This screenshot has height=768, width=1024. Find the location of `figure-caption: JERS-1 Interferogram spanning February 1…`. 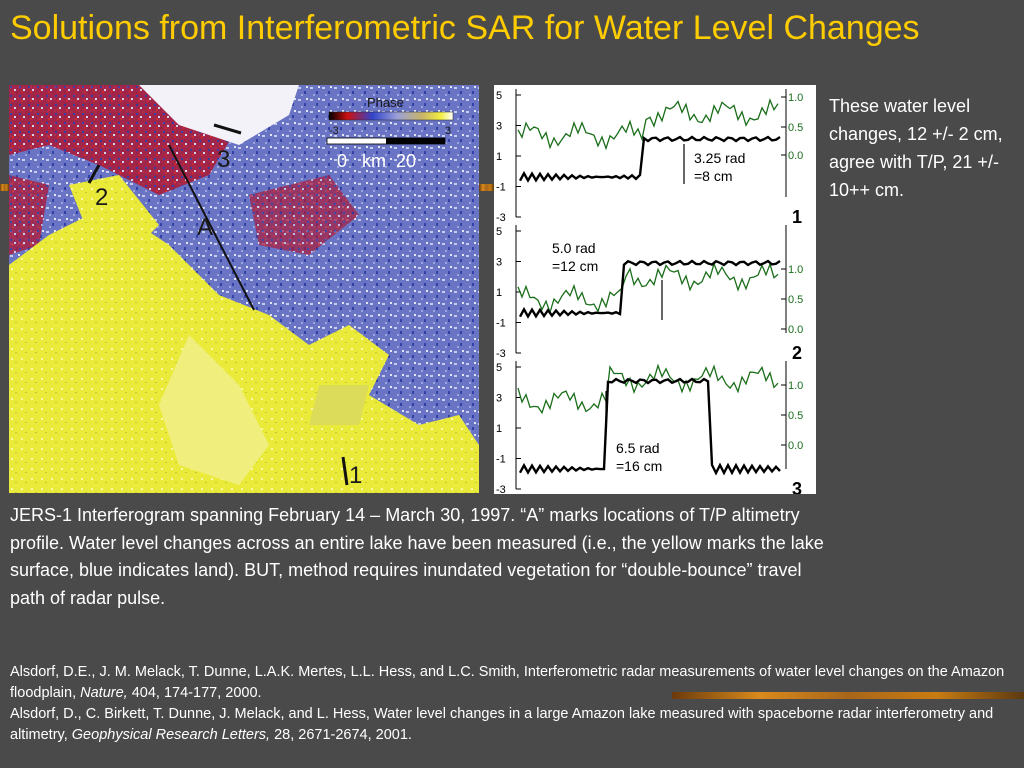

figure-caption: JERS-1 Interferogram spanning February 1… is located at coordinates (417, 556).